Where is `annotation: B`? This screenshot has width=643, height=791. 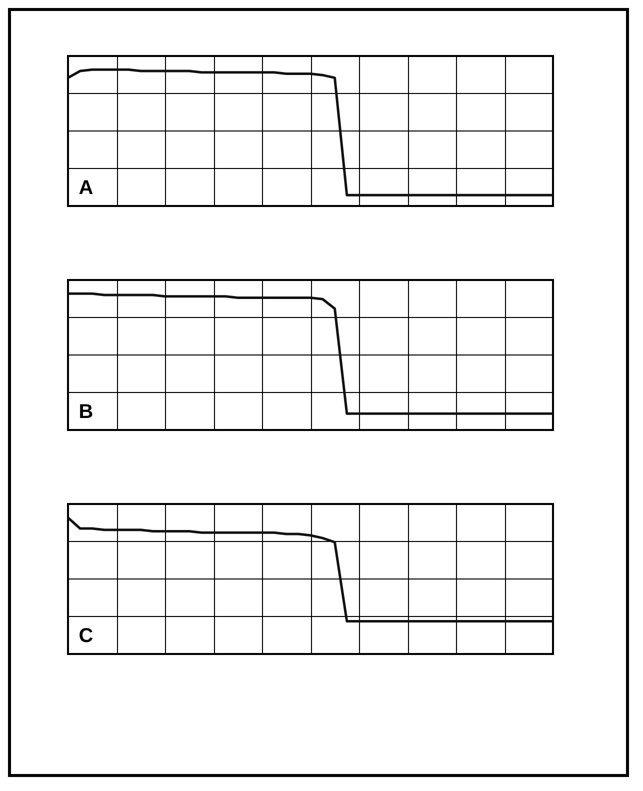 annotation: B is located at coordinates (86, 412).